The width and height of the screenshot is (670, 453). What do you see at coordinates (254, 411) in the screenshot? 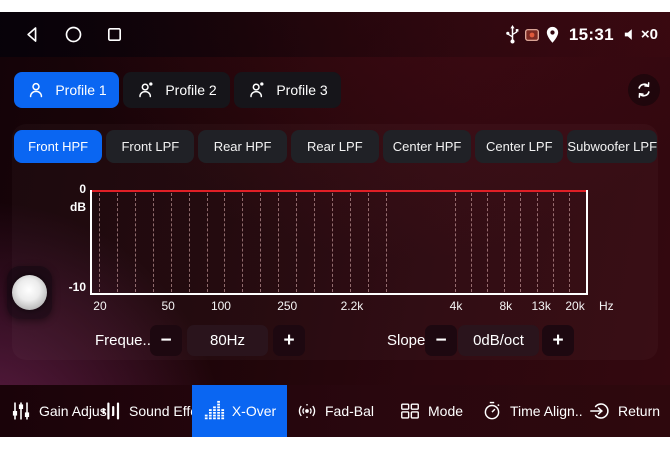
I see `nav-label: X-Over` at bounding box center [254, 411].